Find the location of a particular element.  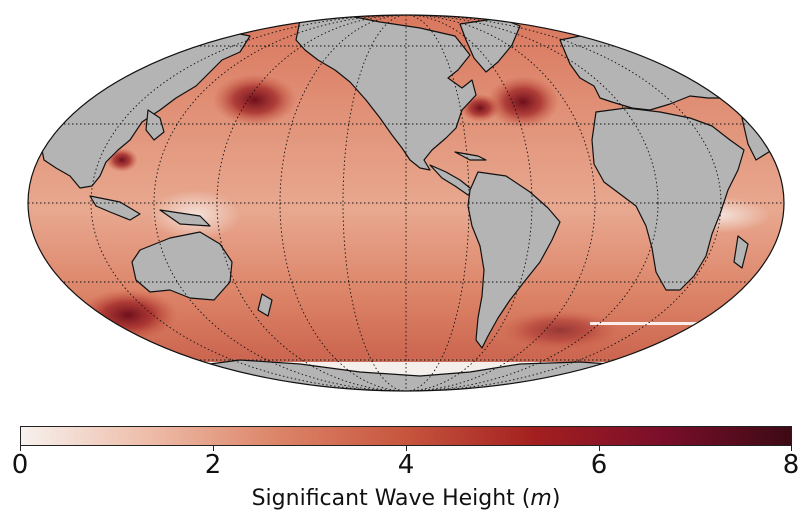

colorbar-label: Significant Wave Height (m) is located at coordinates (406, 498).